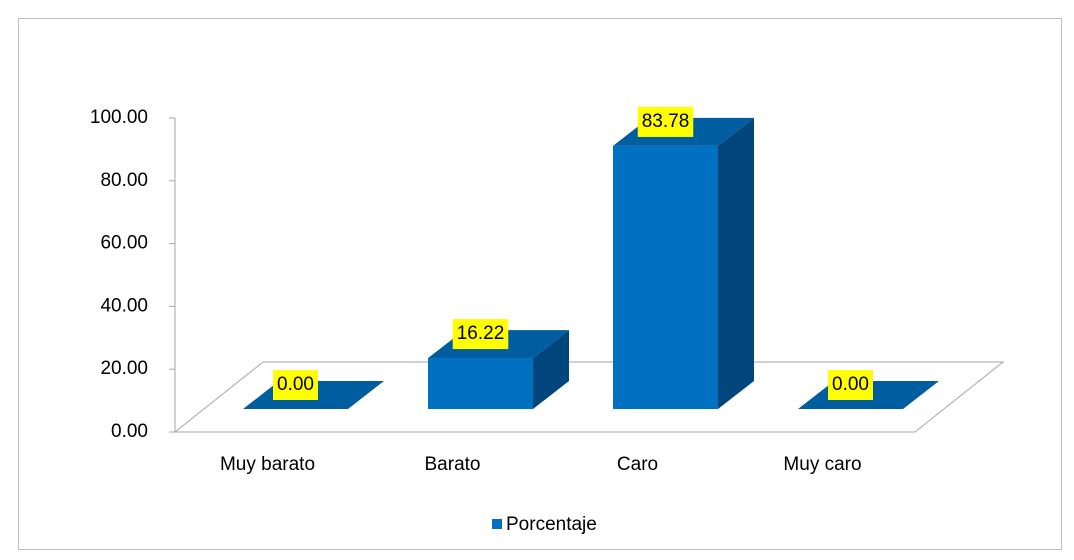 Image resolution: width=1074 pixels, height=560 pixels. I want to click on y-tick-label: 60.00, so click(124, 243).